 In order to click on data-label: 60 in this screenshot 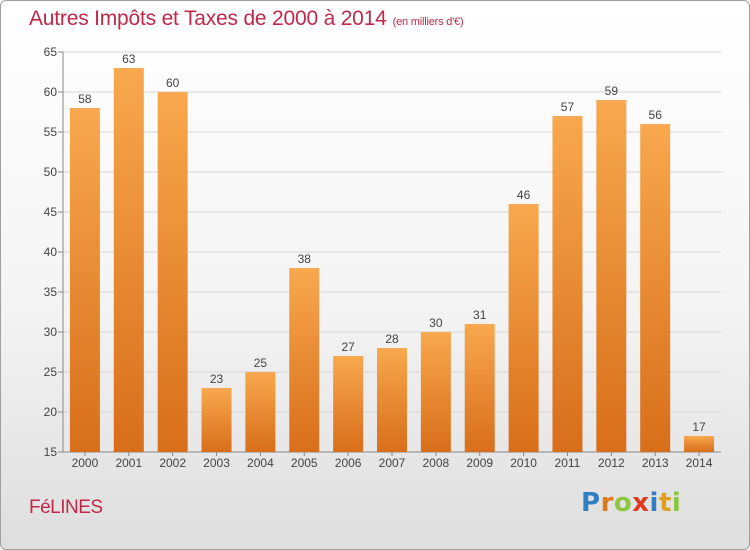, I will do `click(173, 83)`.